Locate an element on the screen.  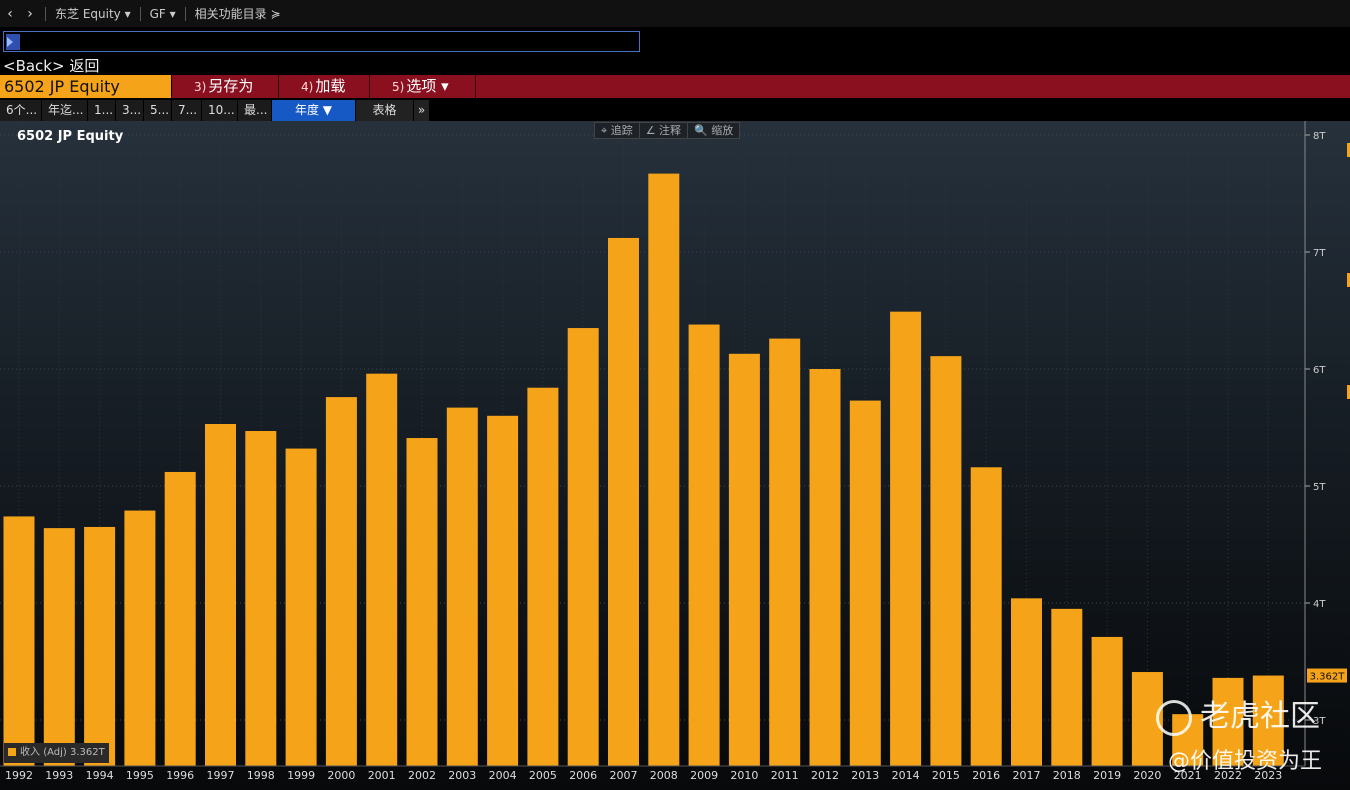
watermark-handle: @价值投资为王 is located at coordinates (1244, 761).